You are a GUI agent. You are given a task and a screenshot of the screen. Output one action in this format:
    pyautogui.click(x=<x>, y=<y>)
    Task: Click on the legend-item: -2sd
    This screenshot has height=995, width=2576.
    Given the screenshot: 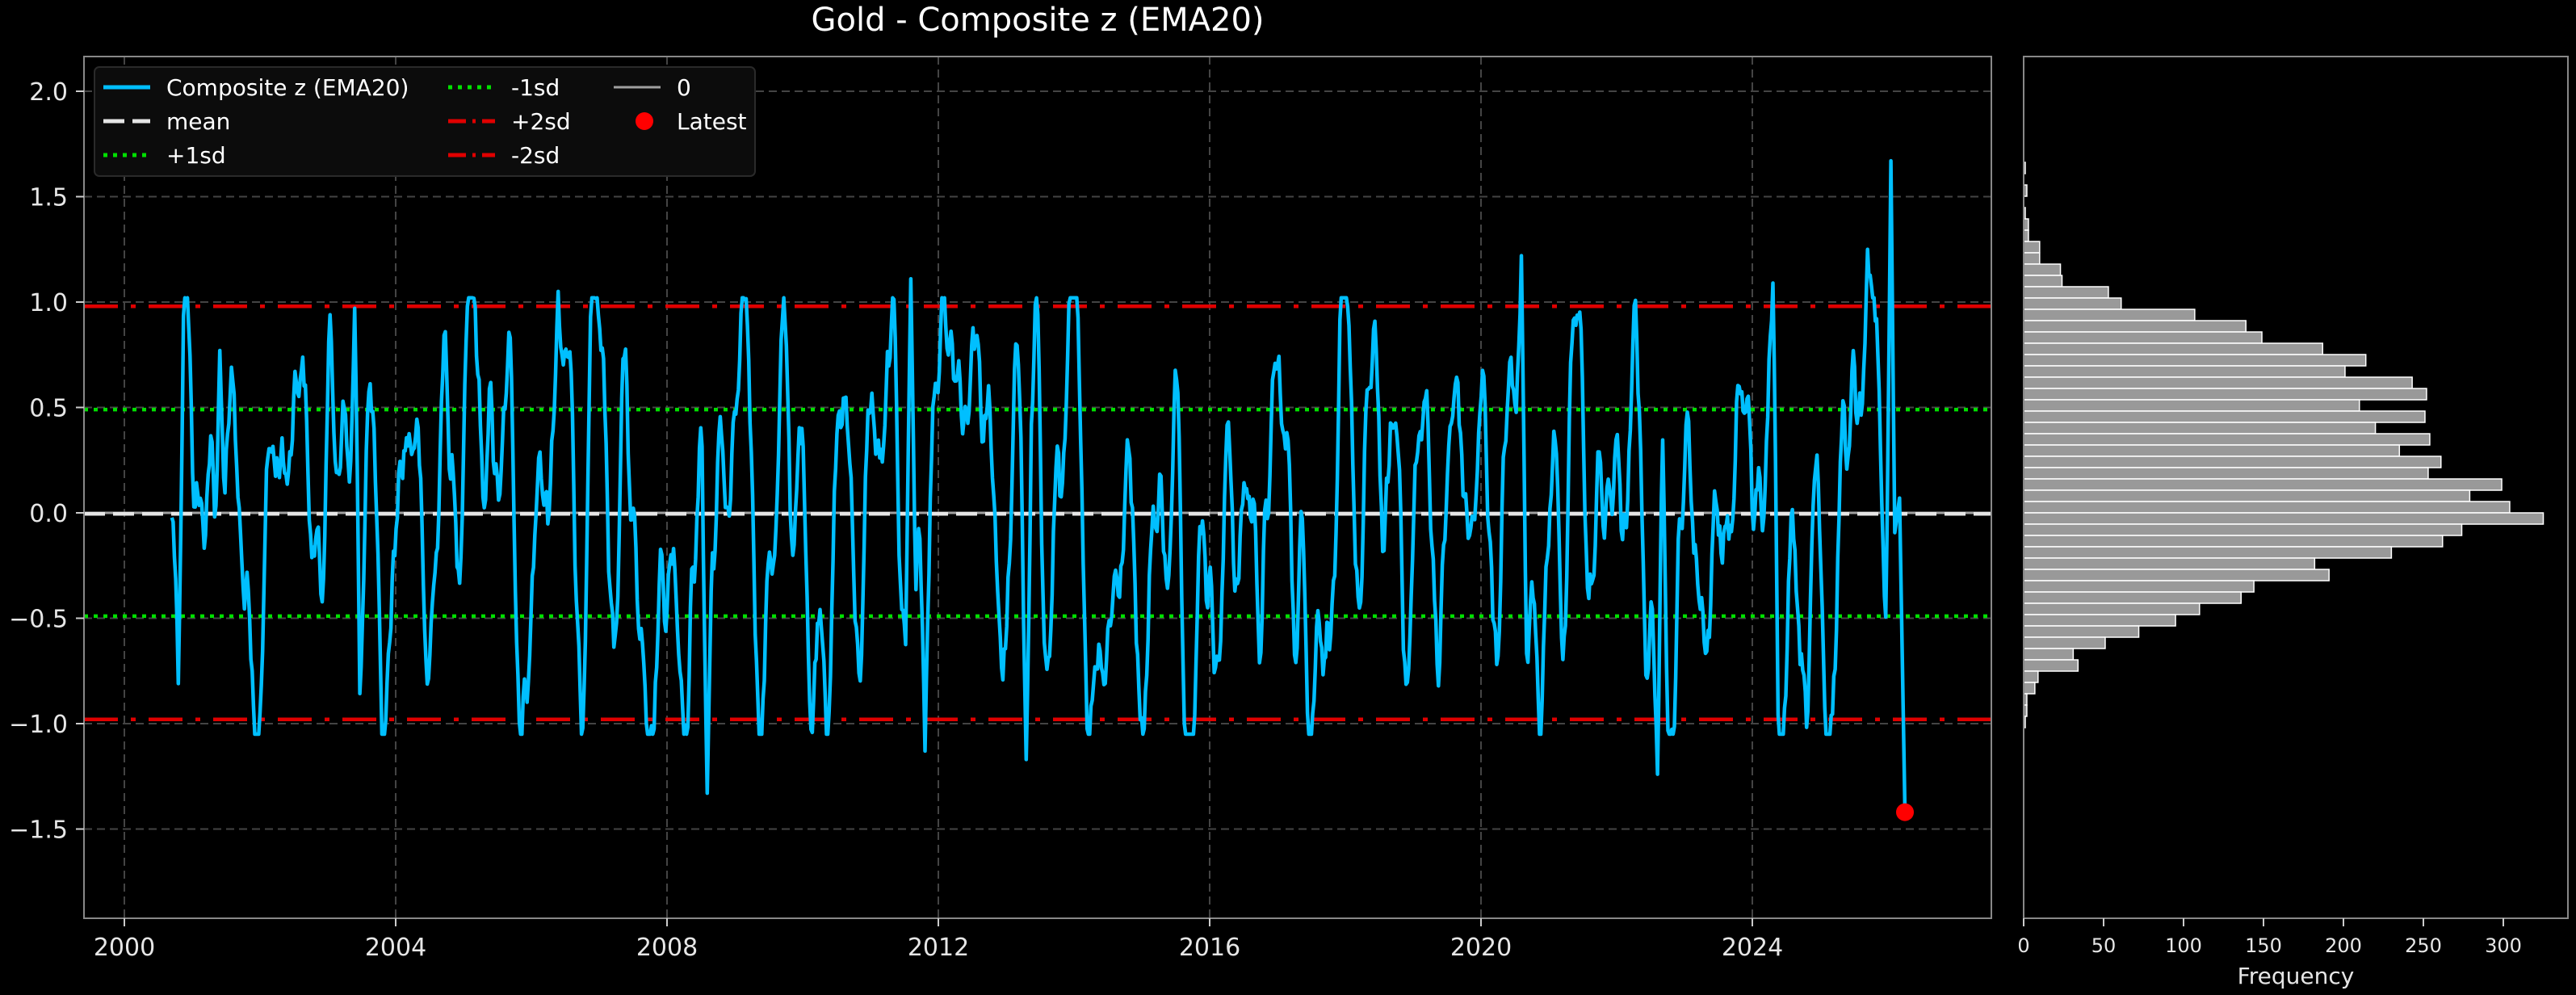 What is the action you would take?
    pyautogui.click(x=504, y=155)
    